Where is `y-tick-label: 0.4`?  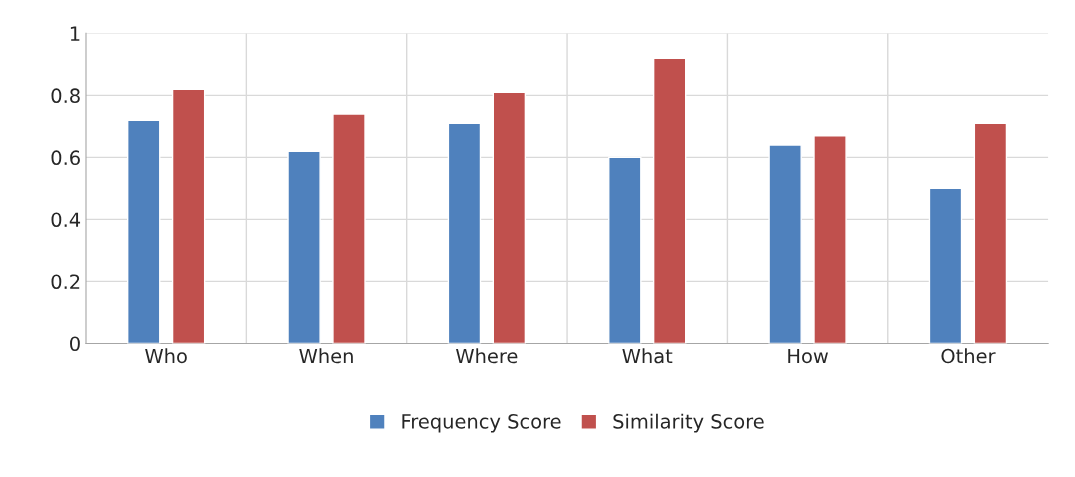 y-tick-label: 0.4 is located at coordinates (66, 220).